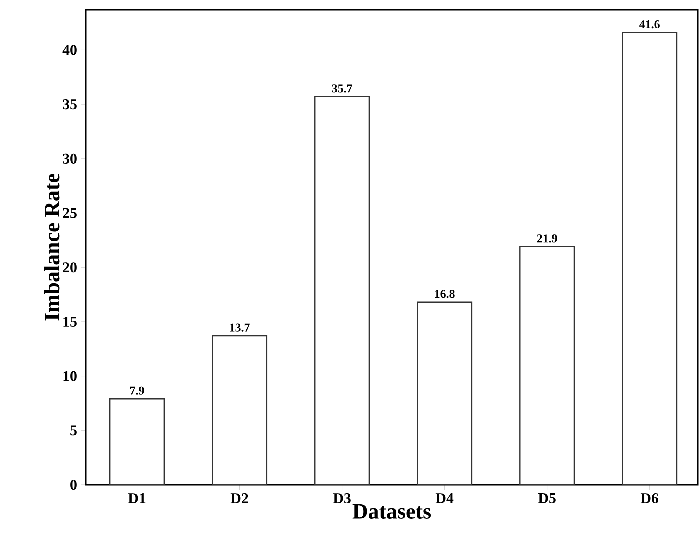 This screenshot has width=700, height=545. I want to click on x-tick-label: D4, so click(445, 499).